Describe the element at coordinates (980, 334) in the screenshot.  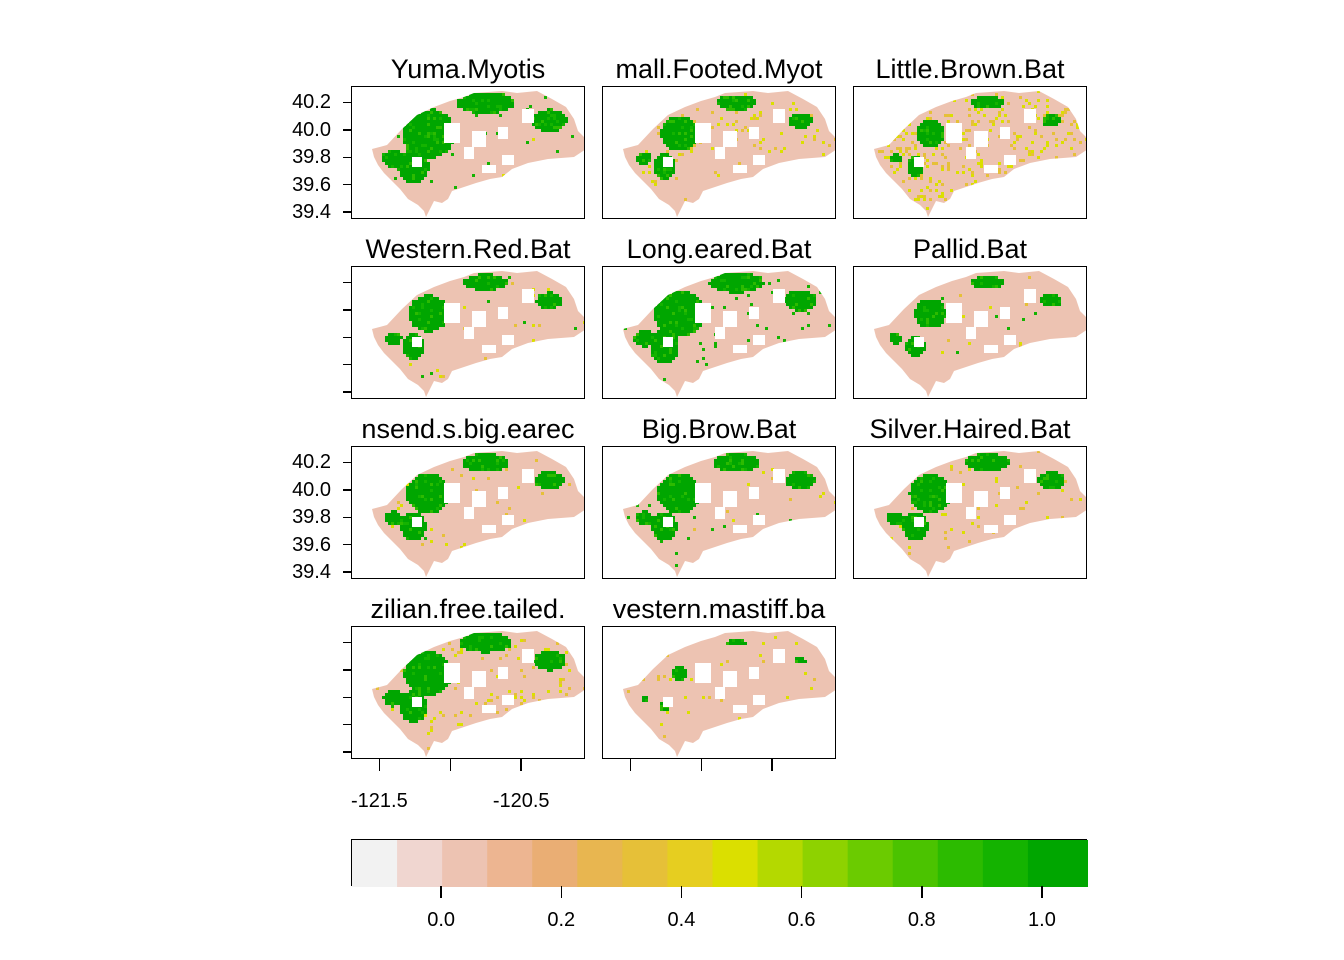
I see `region-base` at that location.